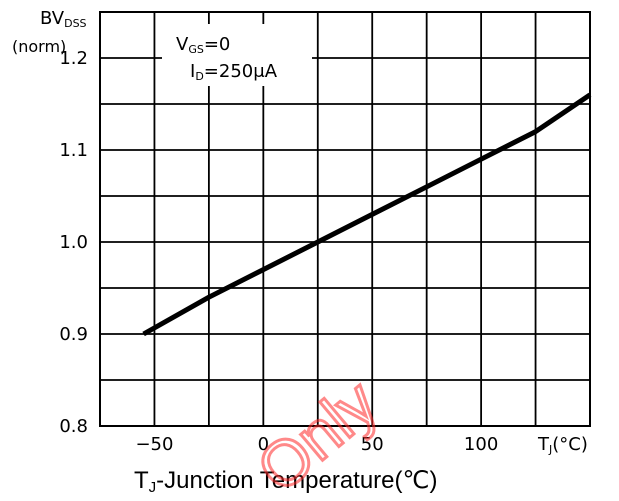 Image resolution: width=619 pixels, height=501 pixels. Describe the element at coordinates (73, 426) in the screenshot. I see `y-tick-label: 0.8` at that location.